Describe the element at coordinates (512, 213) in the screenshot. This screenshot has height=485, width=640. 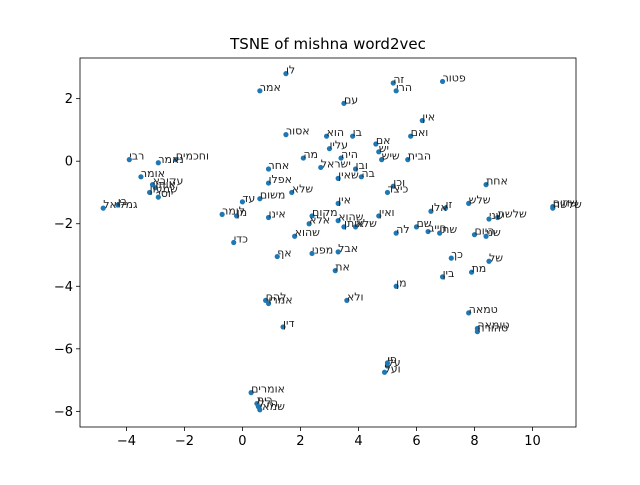
I see `point-label: שלשת` at that location.